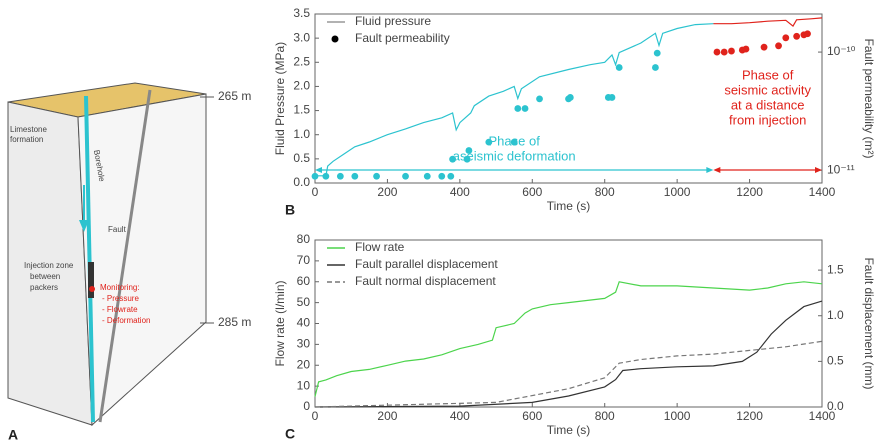 The height and width of the screenshot is (448, 877). What do you see at coordinates (84, 226) in the screenshot?
I see `flow-arrow-head` at bounding box center [84, 226].